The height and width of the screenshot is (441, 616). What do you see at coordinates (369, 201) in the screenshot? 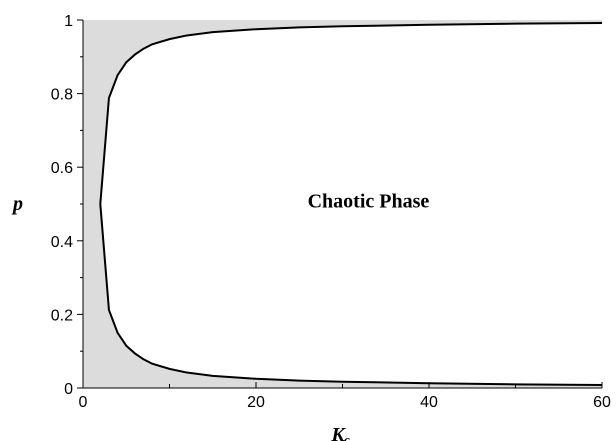
I see `chaotic-phase-label: Chaotic Phase` at bounding box center [369, 201].